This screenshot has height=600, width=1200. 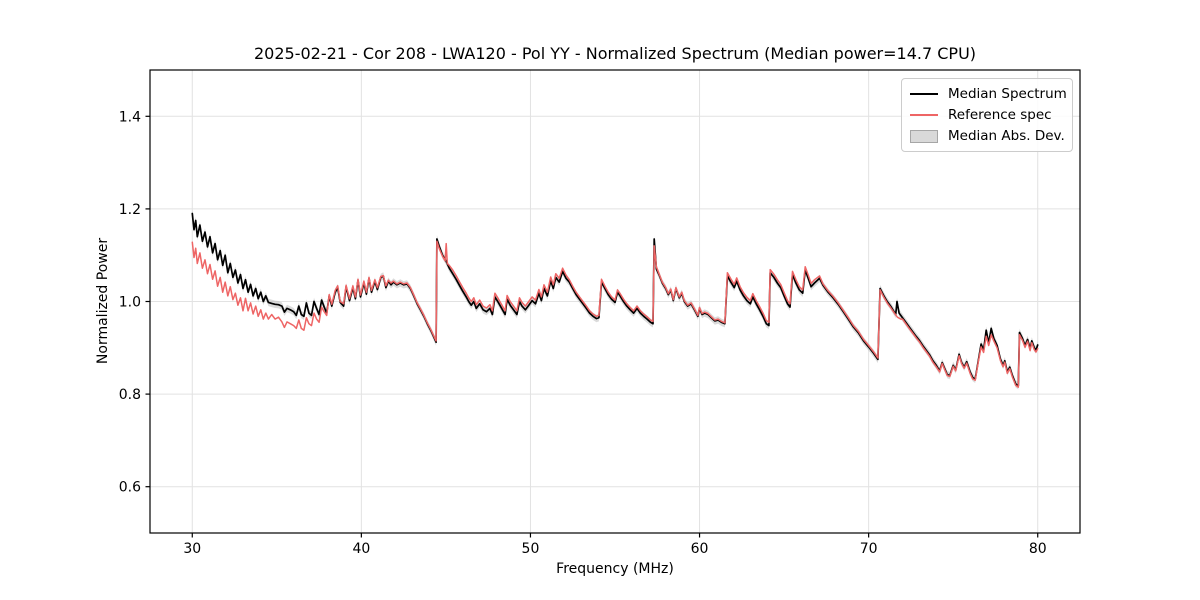 What do you see at coordinates (924, 136) in the screenshot?
I see `median-abs-dev-patch-swatch` at bounding box center [924, 136].